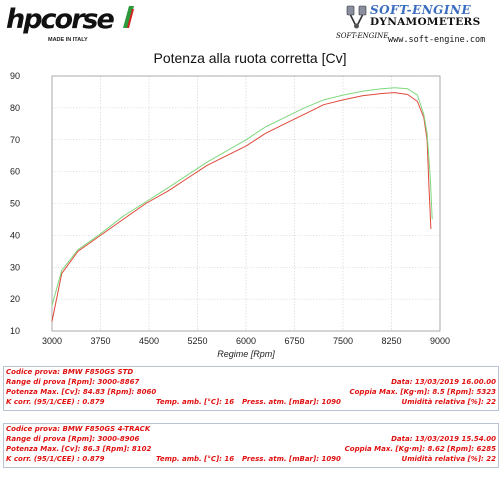 This screenshot has width=500, height=483. I want to click on y-tick-label: 30, so click(15, 267).